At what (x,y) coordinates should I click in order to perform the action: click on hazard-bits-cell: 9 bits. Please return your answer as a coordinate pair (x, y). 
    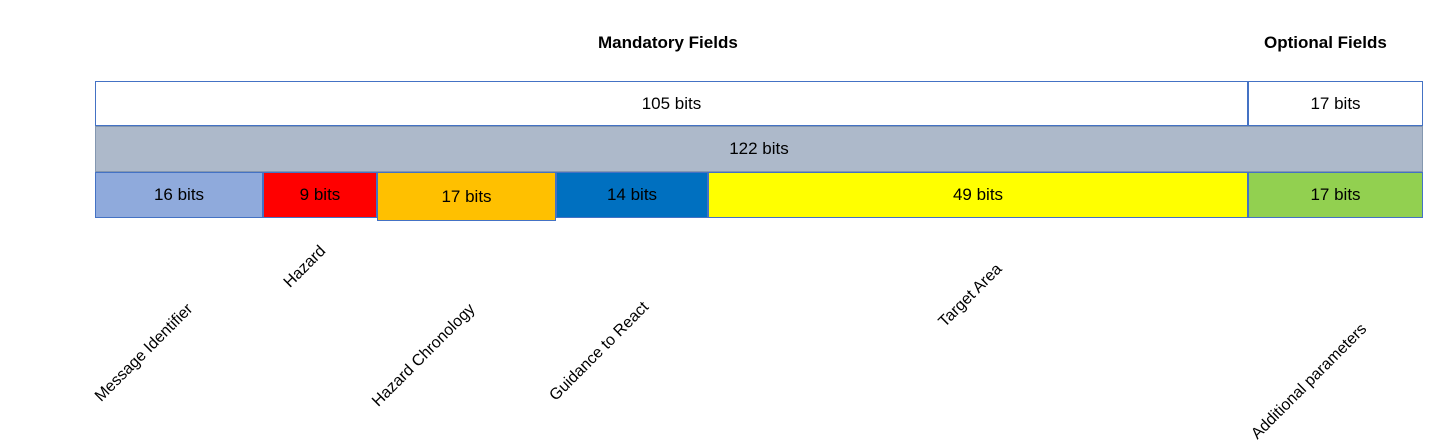
    Looking at the image, I should click on (320, 195).